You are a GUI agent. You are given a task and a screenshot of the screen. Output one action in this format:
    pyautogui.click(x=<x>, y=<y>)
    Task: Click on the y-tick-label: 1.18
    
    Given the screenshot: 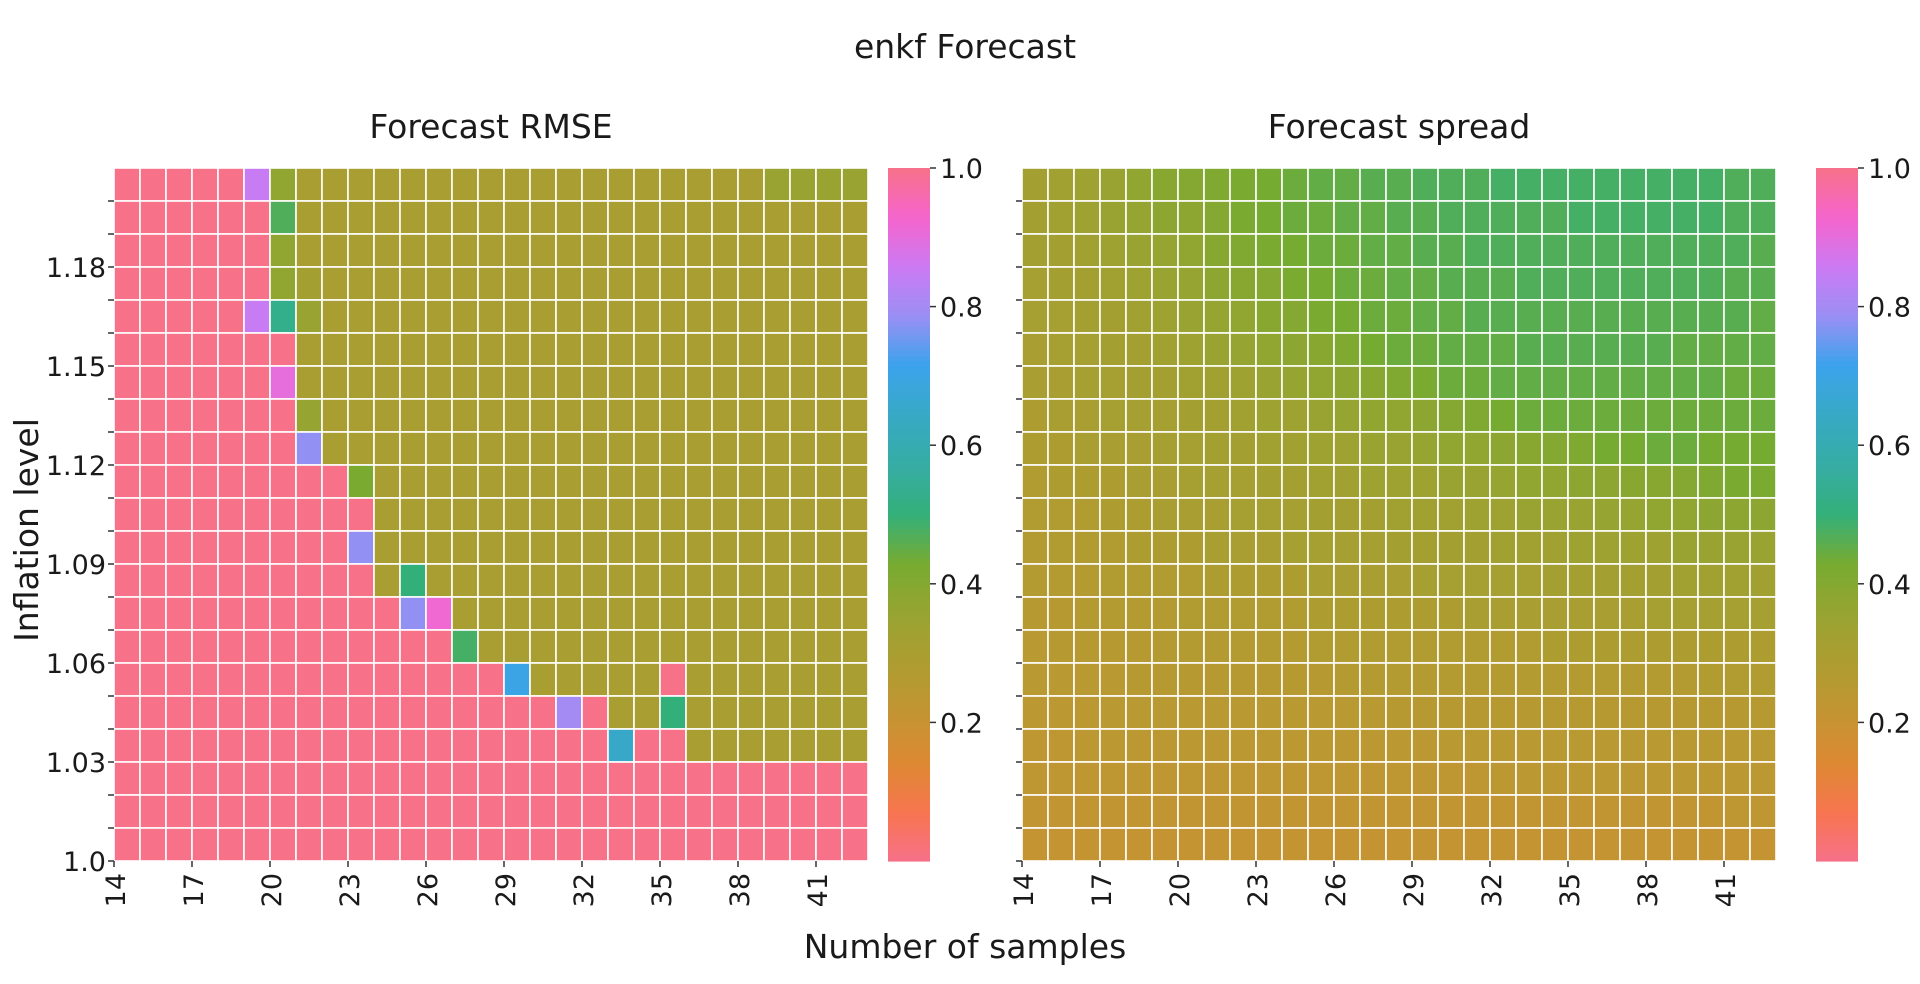 What is the action you would take?
    pyautogui.click(x=76, y=268)
    